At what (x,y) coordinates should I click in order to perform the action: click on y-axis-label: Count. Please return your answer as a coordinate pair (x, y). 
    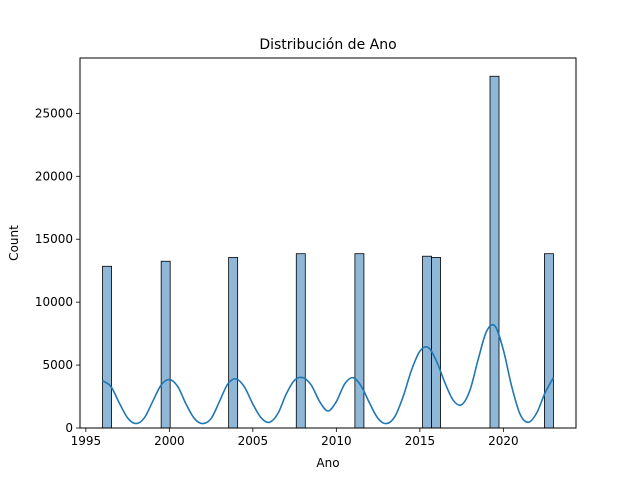
    Looking at the image, I should click on (14, 243).